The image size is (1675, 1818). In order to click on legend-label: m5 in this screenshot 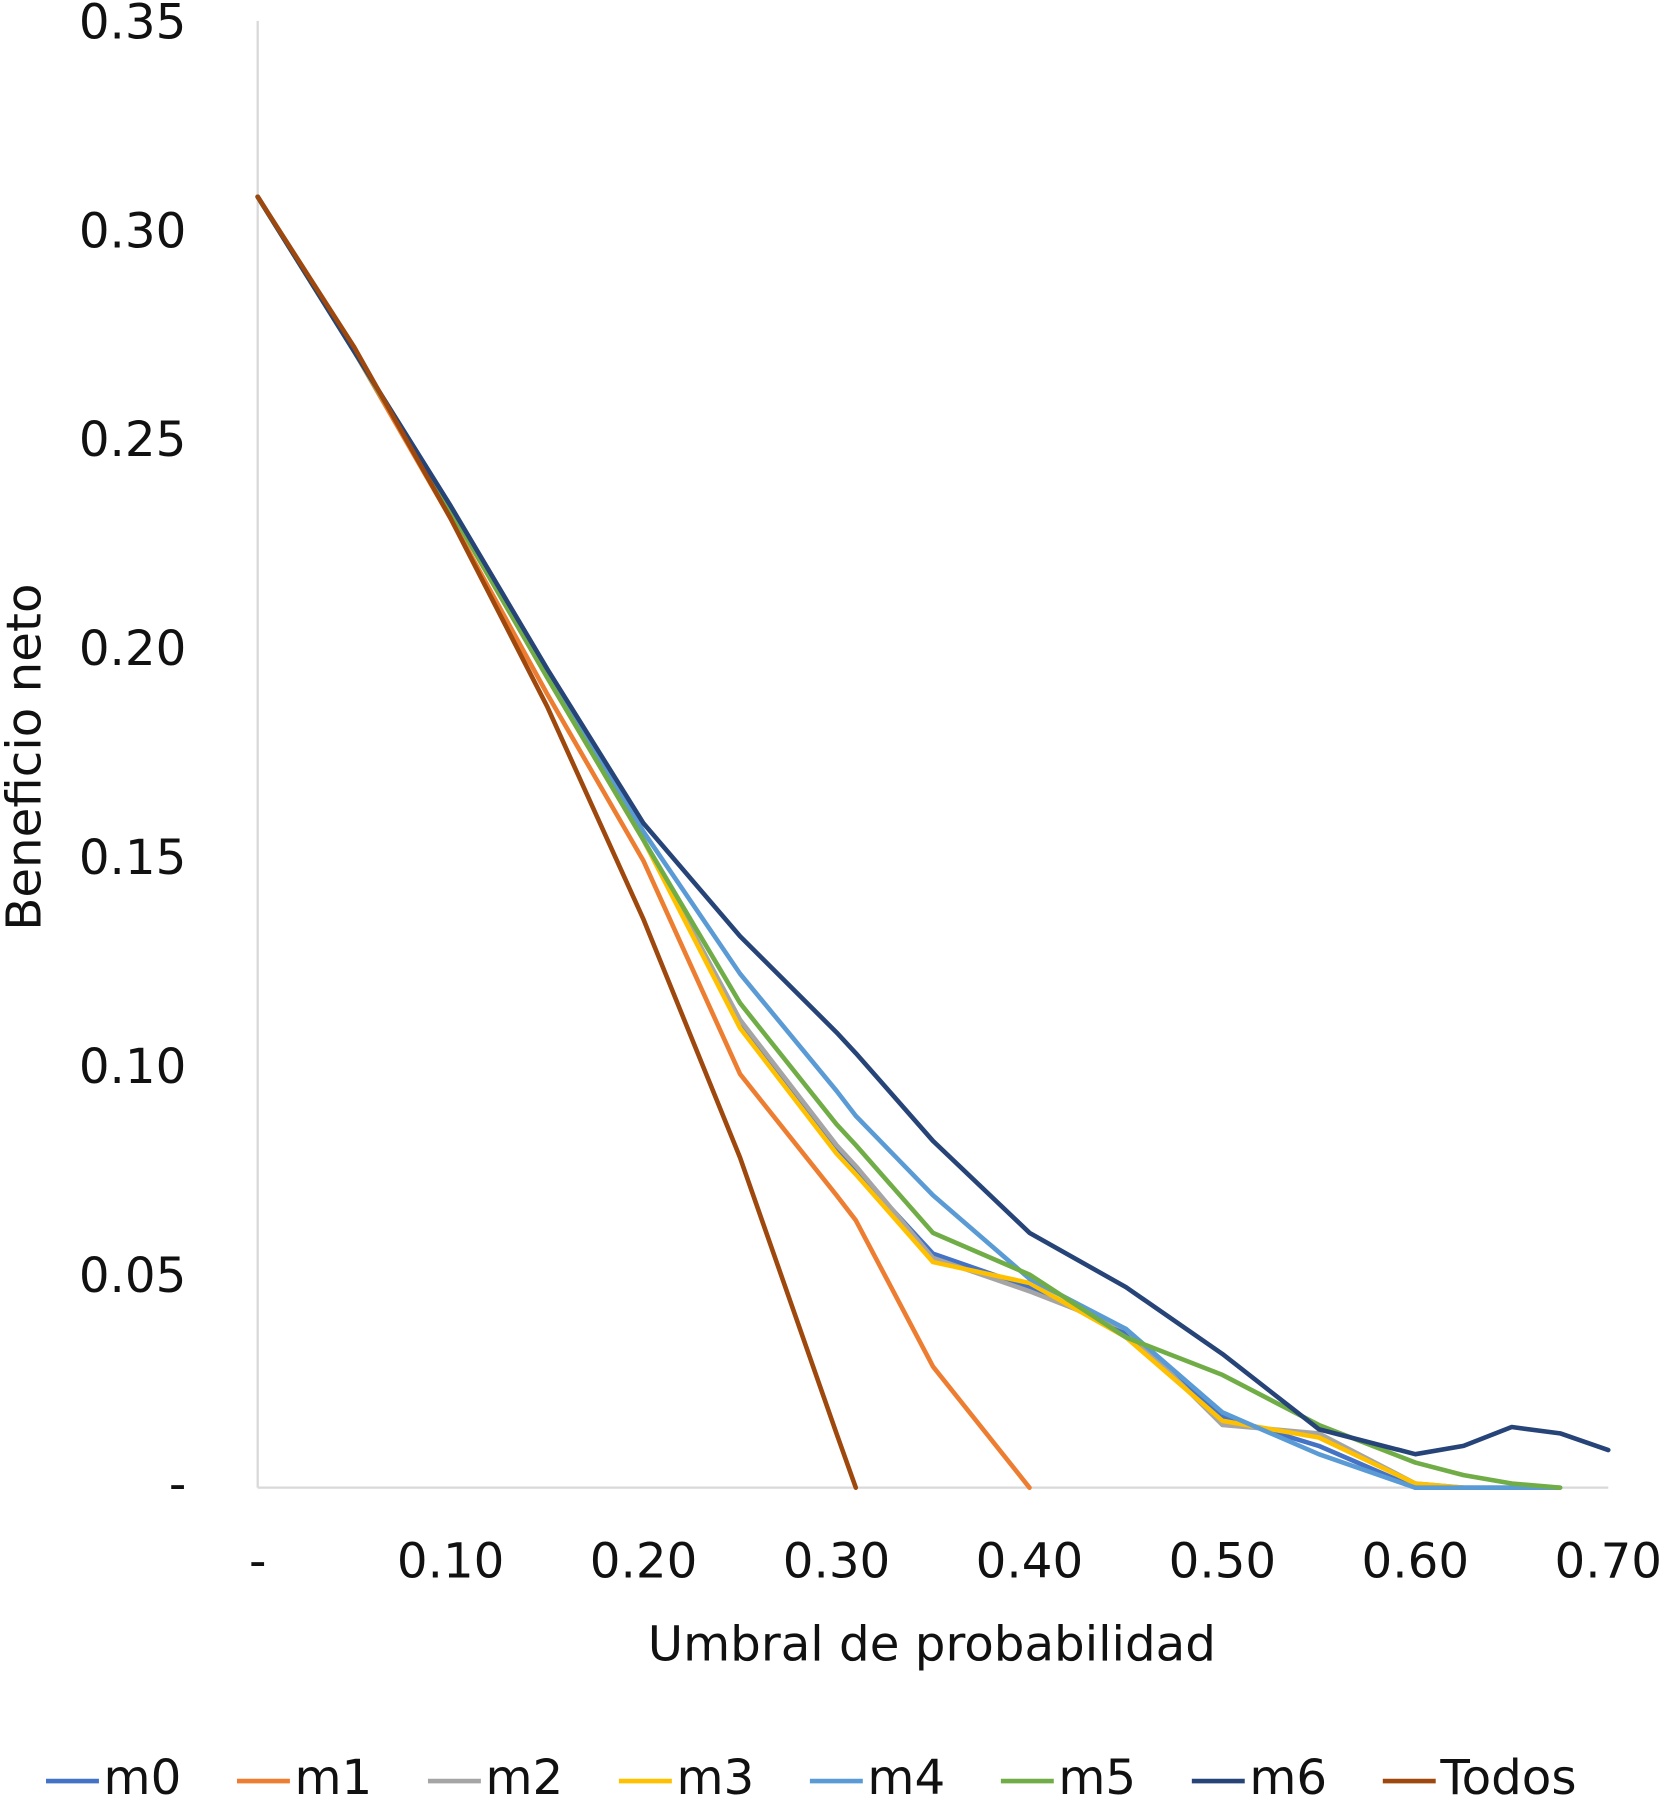, I will do `click(1097, 1778)`.